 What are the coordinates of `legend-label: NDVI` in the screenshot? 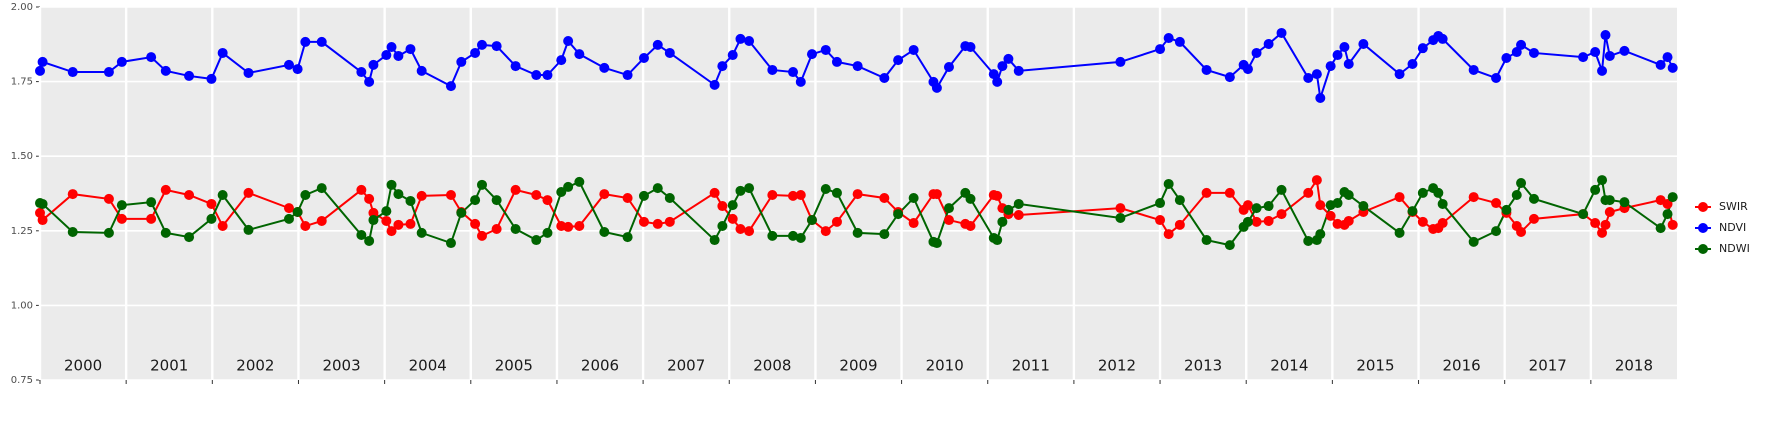 It's located at (1732, 227).